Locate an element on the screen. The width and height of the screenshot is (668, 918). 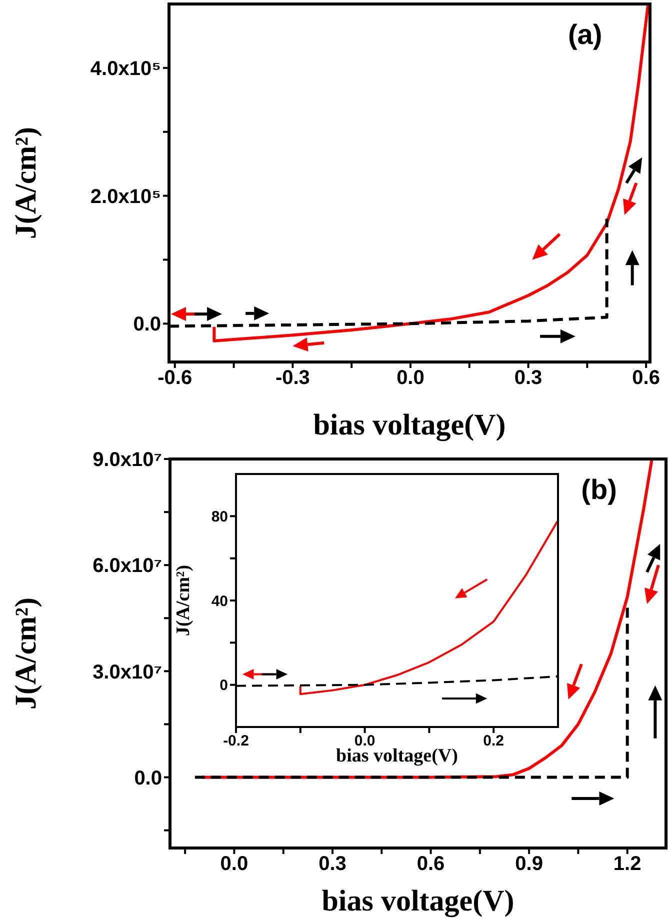
y-tick-label: 9.0x10⁷ is located at coordinates (127, 460).